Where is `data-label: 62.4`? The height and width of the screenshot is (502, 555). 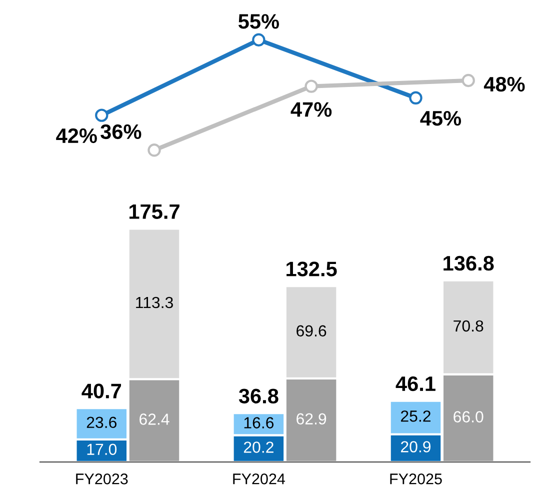
data-label: 62.4 is located at coordinates (155, 419).